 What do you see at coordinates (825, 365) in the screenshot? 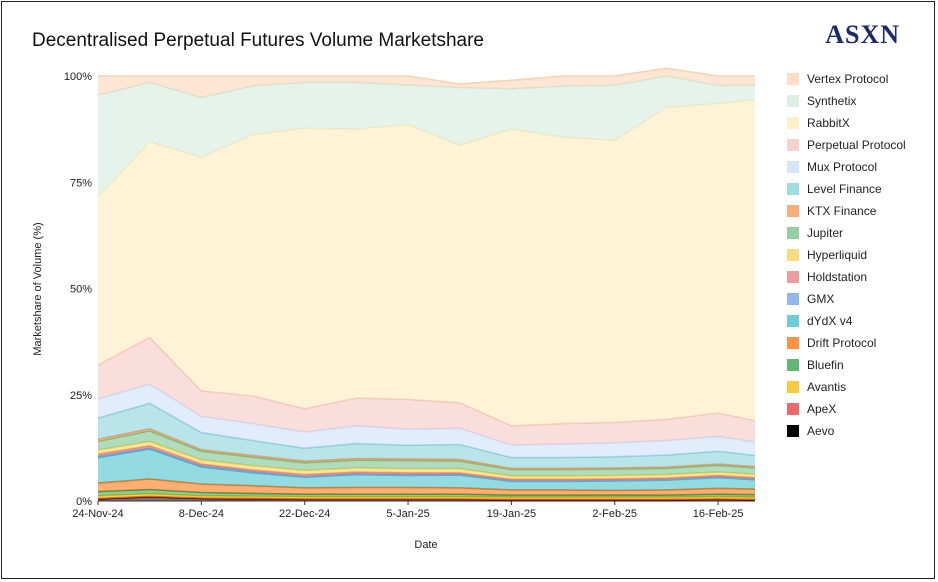
I see `legend-label: Bluefin` at bounding box center [825, 365].